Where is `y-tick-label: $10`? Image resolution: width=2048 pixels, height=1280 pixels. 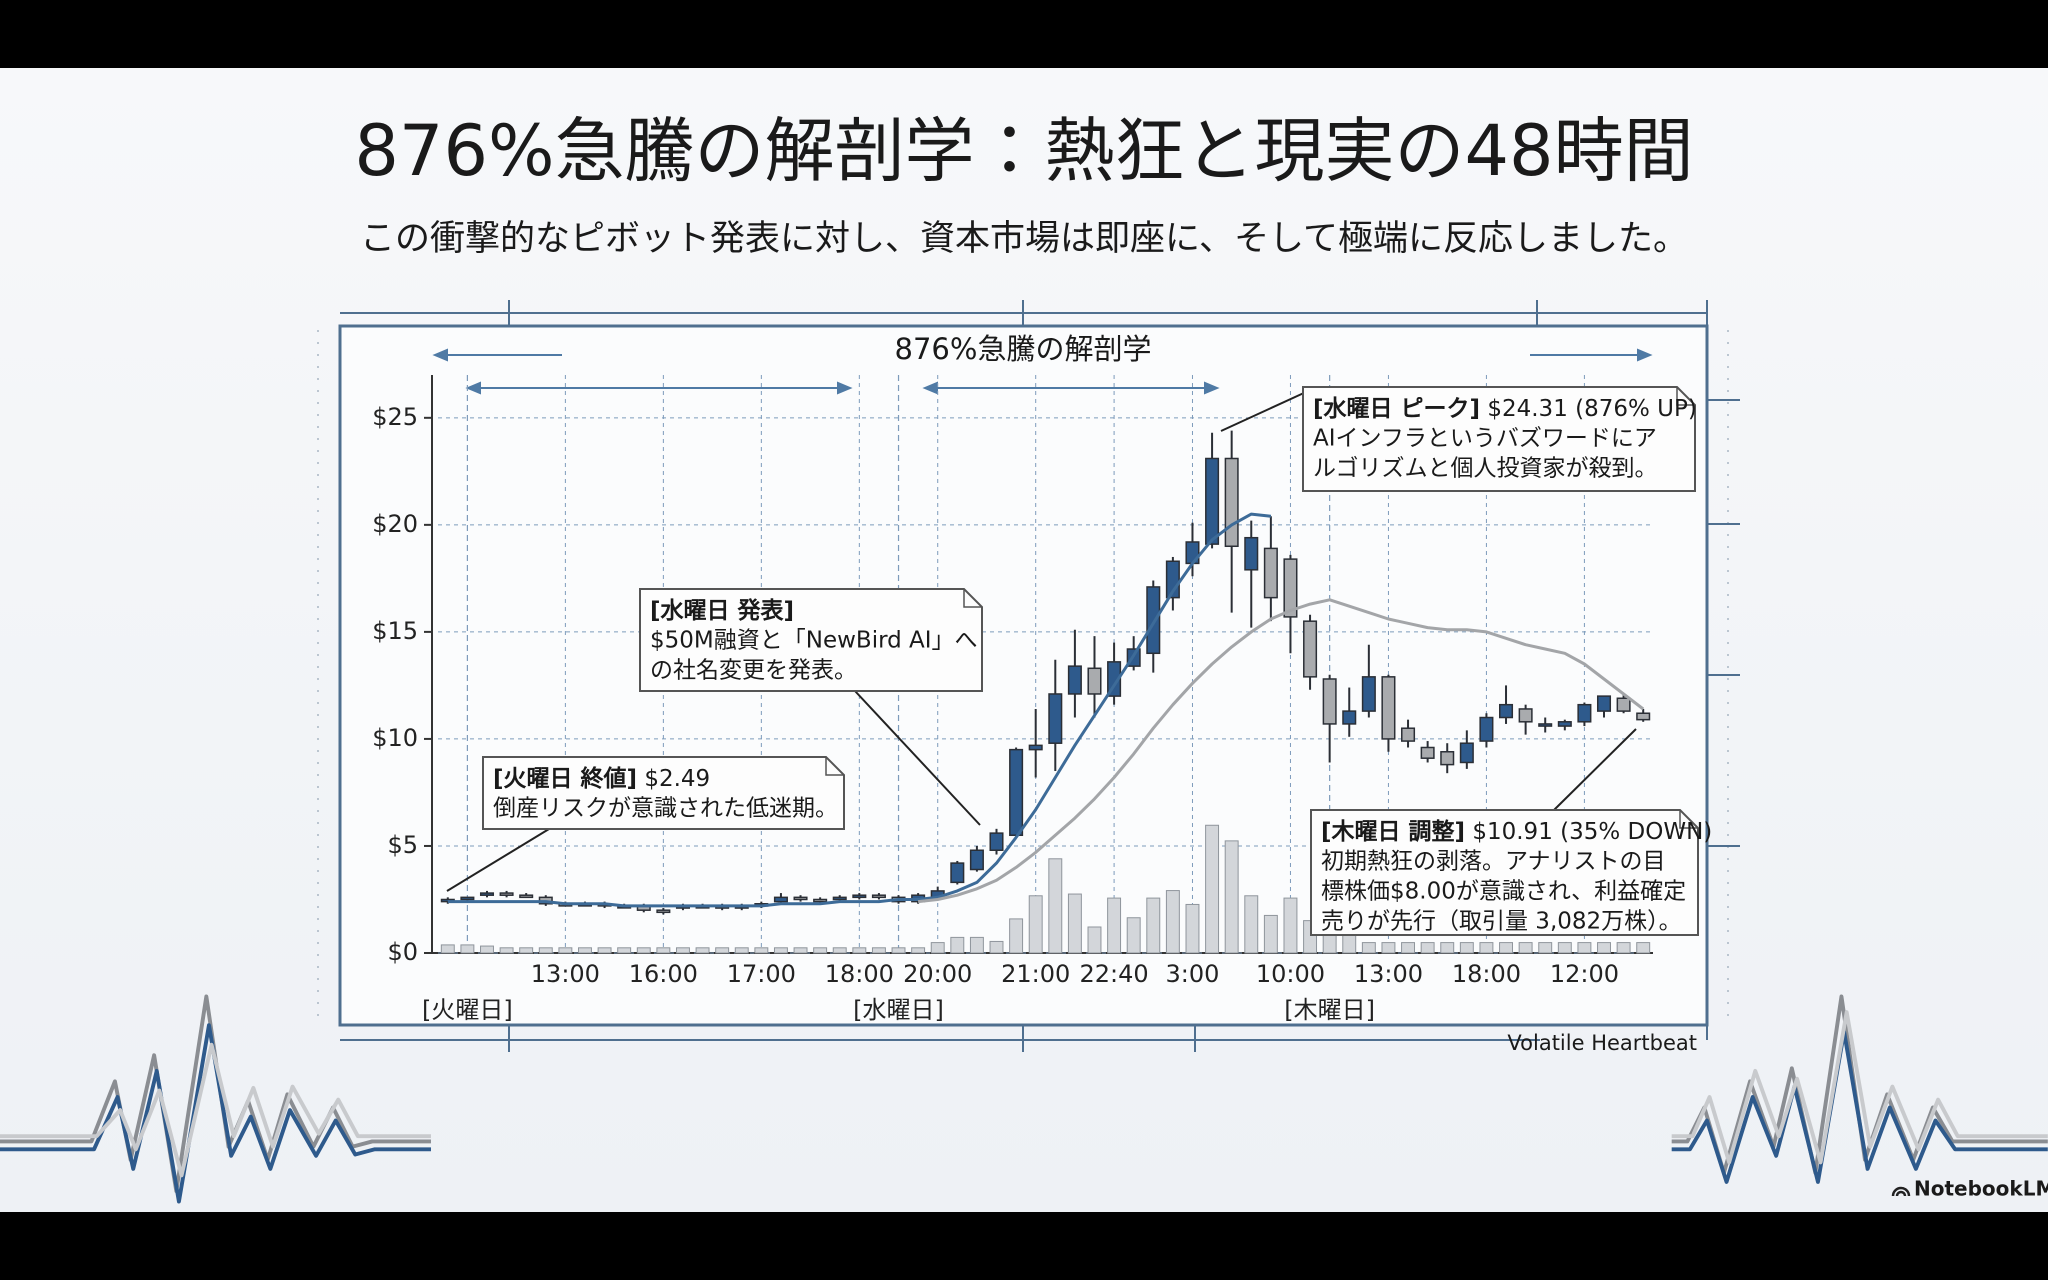 y-tick-label: $10 is located at coordinates (395, 738).